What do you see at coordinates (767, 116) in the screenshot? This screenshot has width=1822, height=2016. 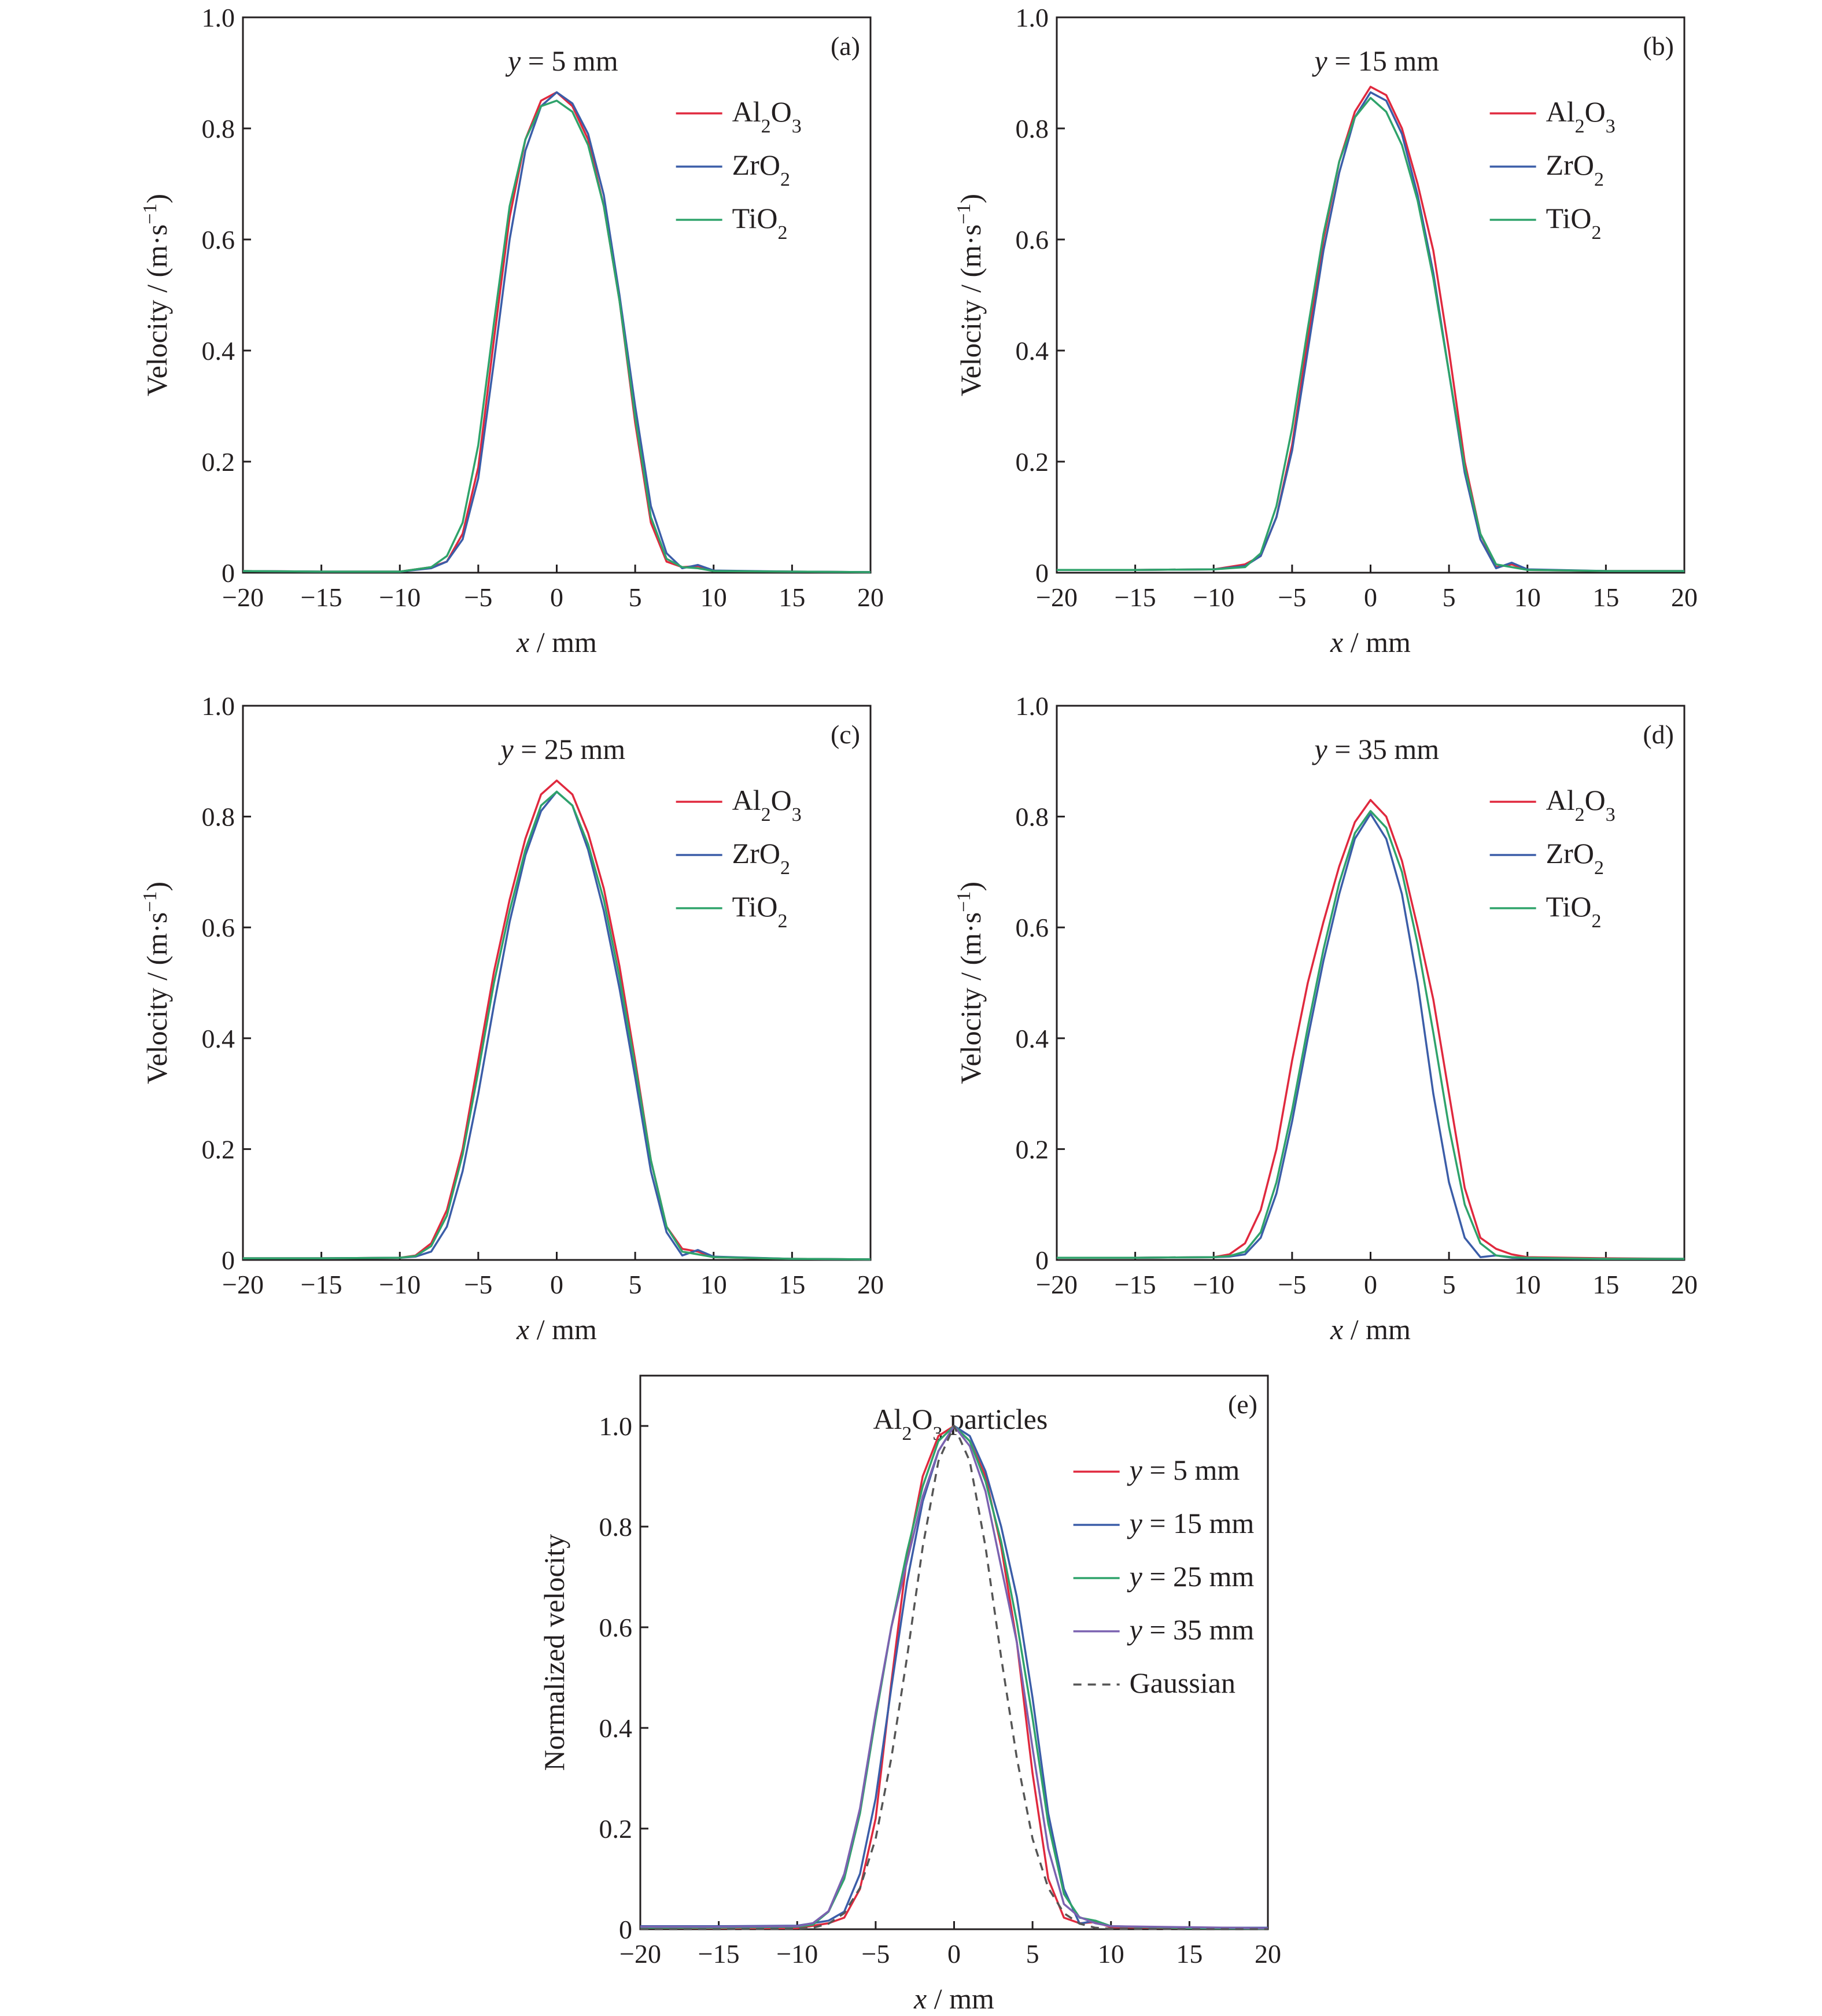 I see `legend-label: Al2O3` at bounding box center [767, 116].